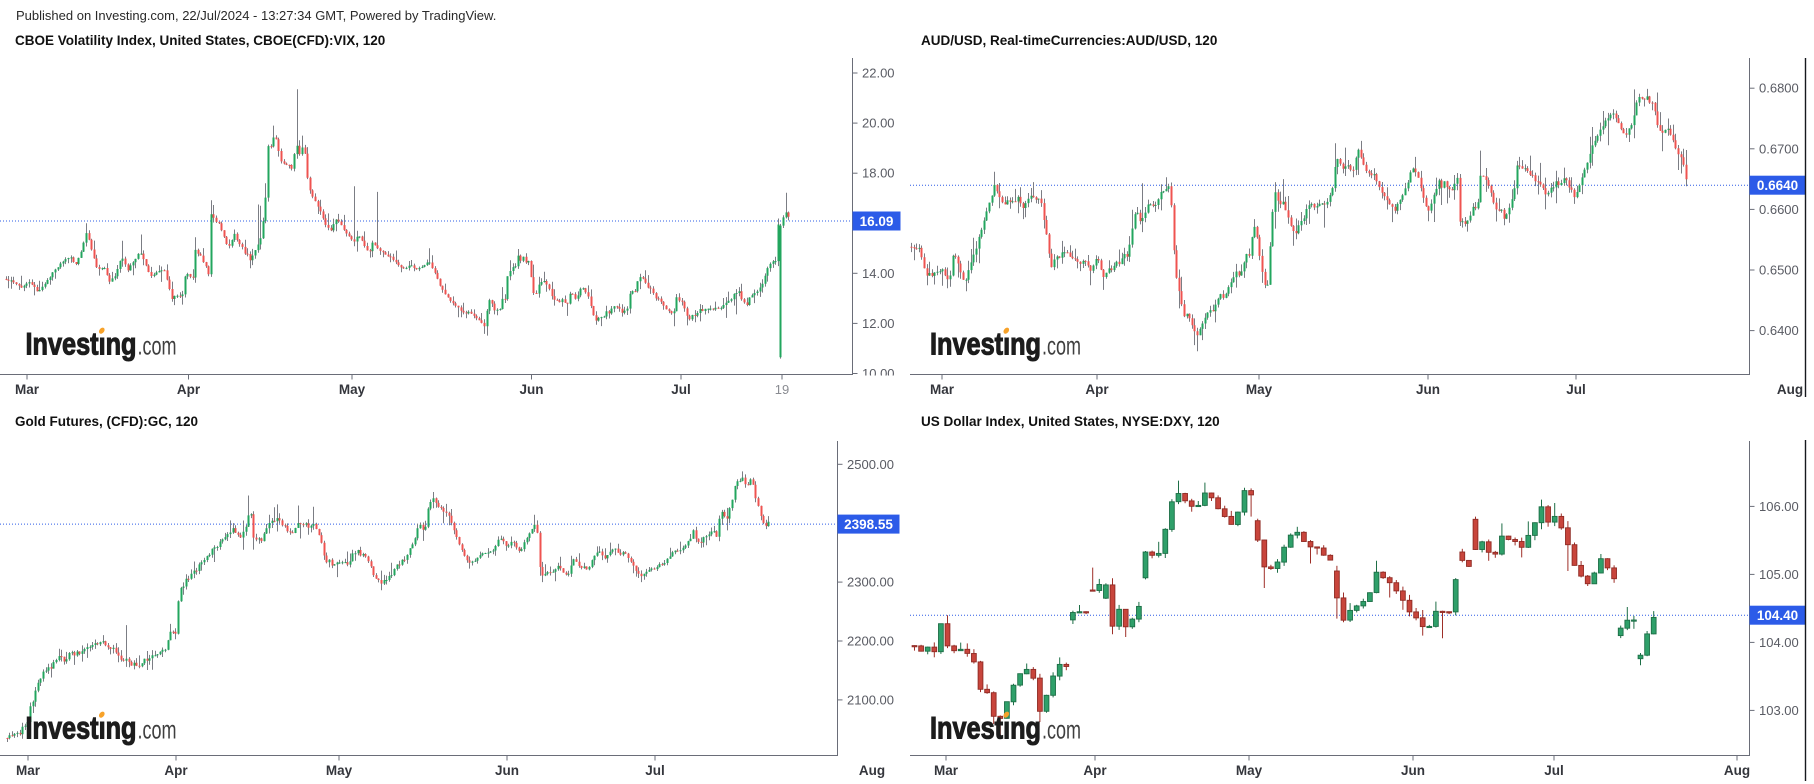 The image size is (1814, 784). Describe the element at coordinates (878, 123) in the screenshot. I see `svg-text: 20.00` at that location.